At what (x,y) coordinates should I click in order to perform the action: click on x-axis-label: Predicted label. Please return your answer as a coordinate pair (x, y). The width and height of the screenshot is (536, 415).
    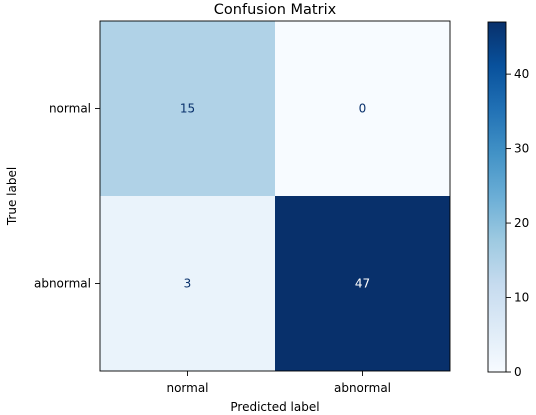
    Looking at the image, I should click on (274, 407).